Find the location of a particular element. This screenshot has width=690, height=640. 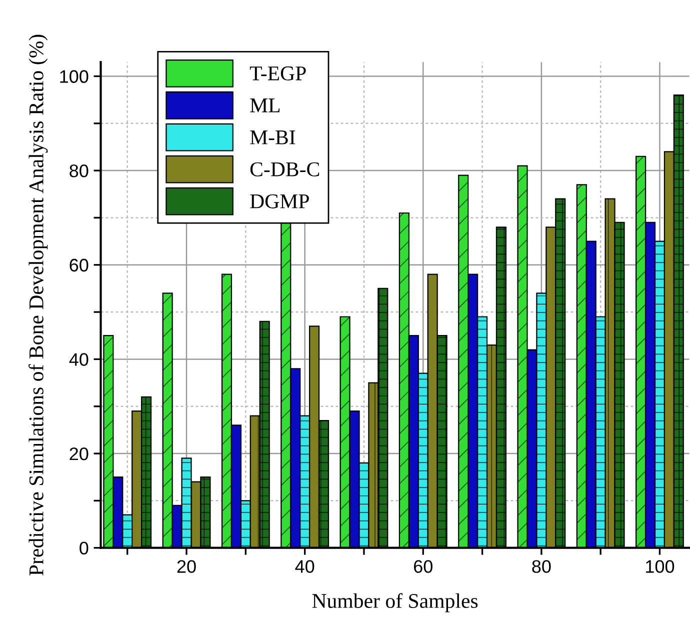

legend-label: ML is located at coordinates (265, 105).